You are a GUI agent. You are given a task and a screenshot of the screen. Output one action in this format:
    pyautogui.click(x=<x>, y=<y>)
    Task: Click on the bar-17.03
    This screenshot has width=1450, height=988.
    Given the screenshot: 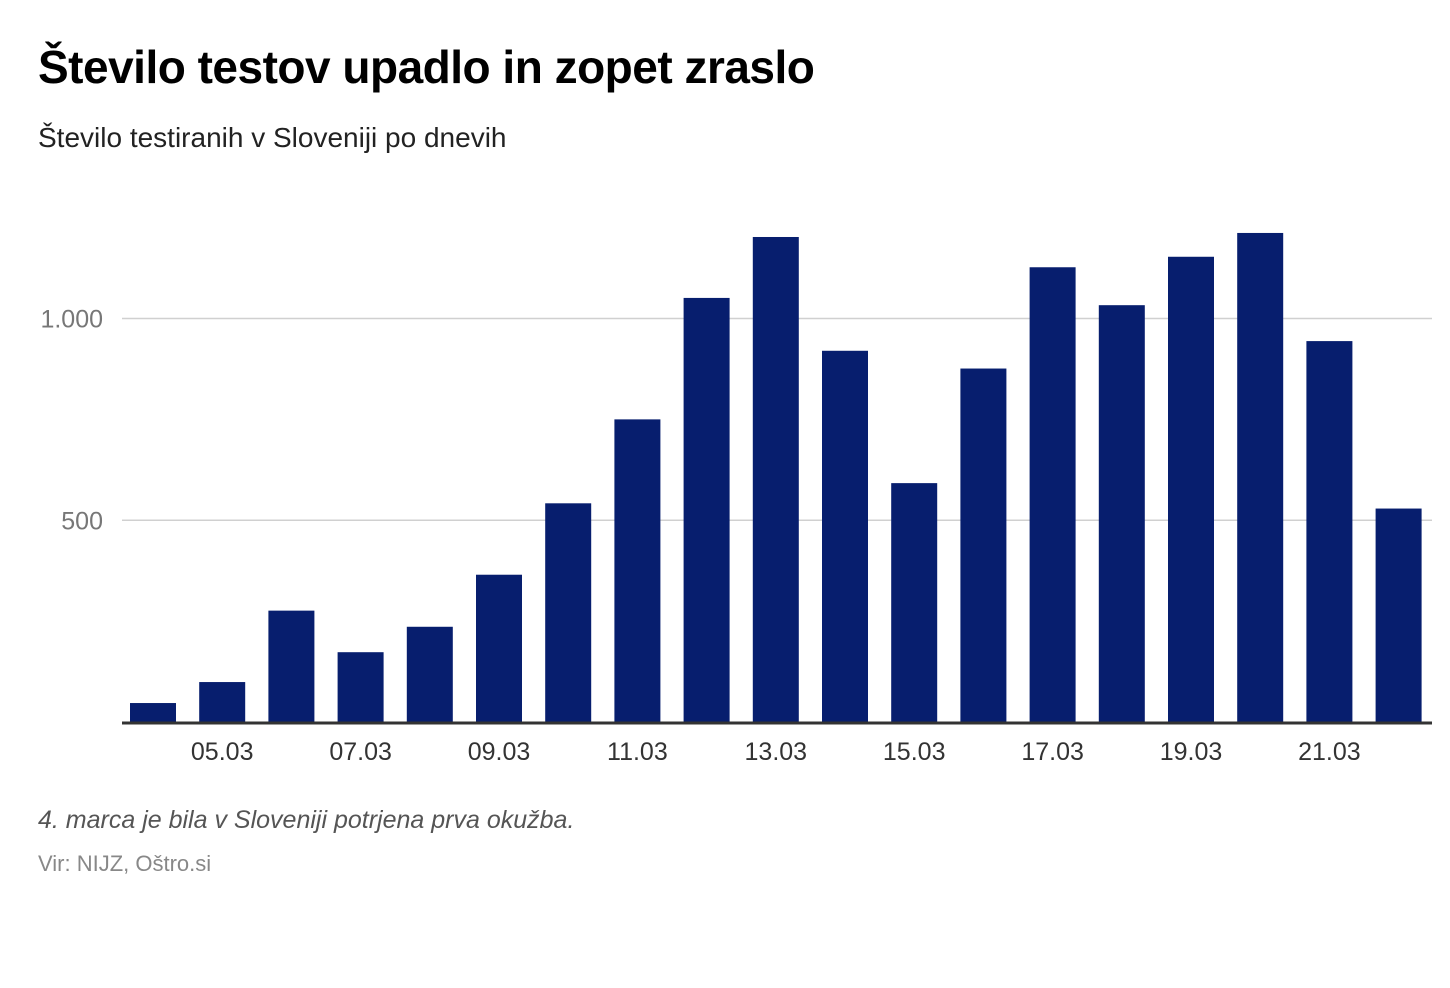 What is the action you would take?
    pyautogui.click(x=1052, y=494)
    